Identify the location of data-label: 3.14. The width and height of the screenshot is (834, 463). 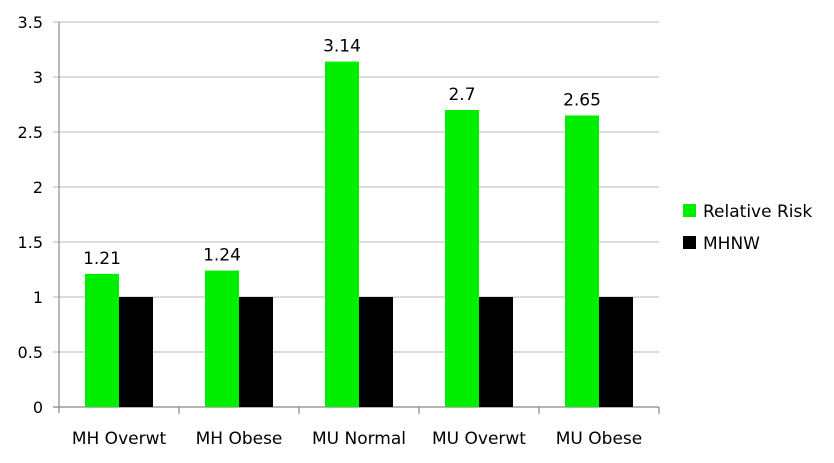
(342, 47).